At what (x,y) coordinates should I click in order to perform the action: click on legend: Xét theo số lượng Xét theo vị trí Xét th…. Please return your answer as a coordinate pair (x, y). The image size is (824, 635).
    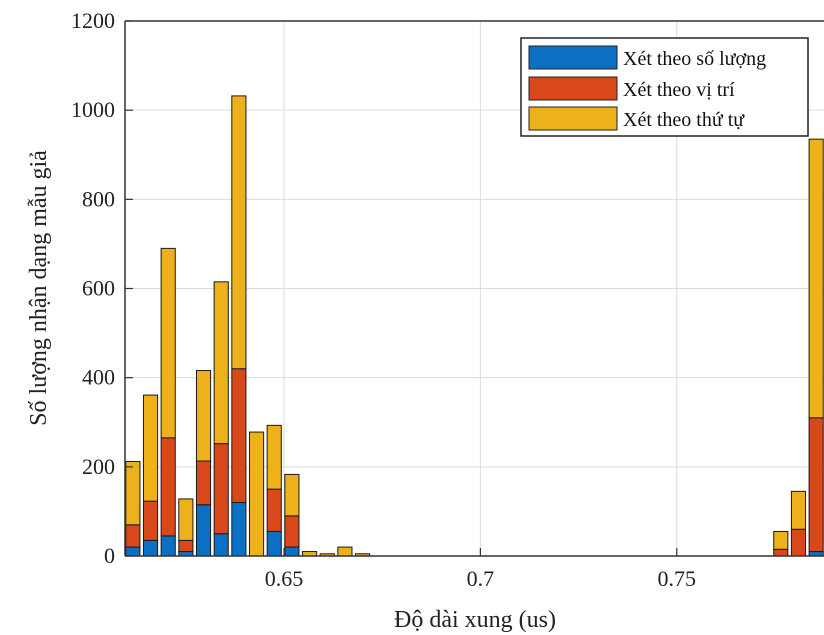
    Looking at the image, I should click on (664, 87).